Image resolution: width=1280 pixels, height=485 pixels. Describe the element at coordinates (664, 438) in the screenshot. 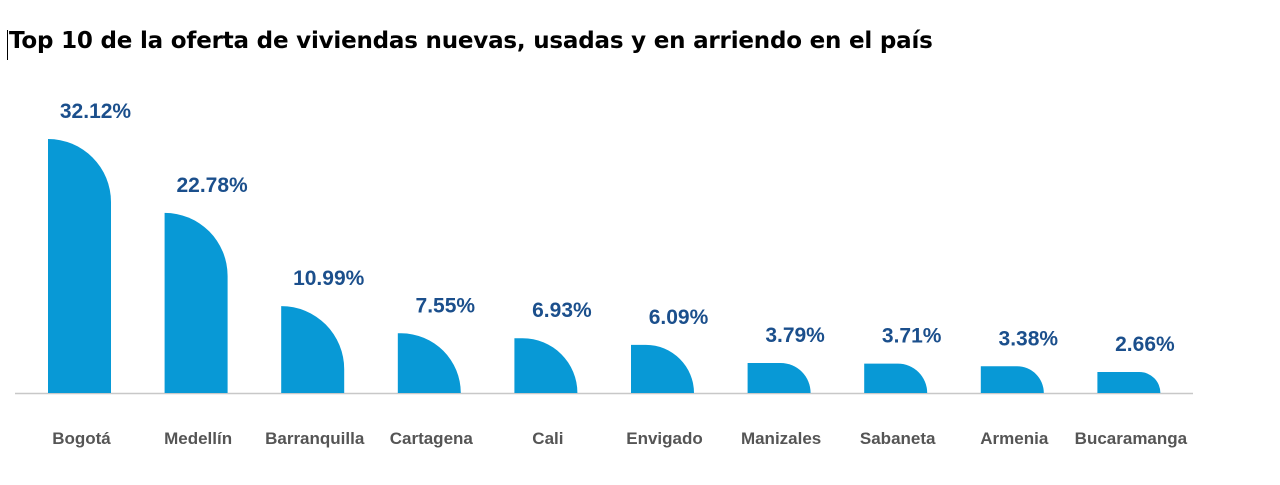

I see `category-label: Envigado` at that location.